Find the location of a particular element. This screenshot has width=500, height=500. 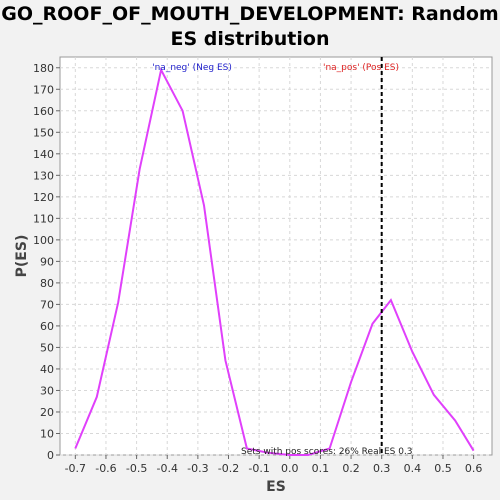

y-axis-label: P(ES) is located at coordinates (22, 256).